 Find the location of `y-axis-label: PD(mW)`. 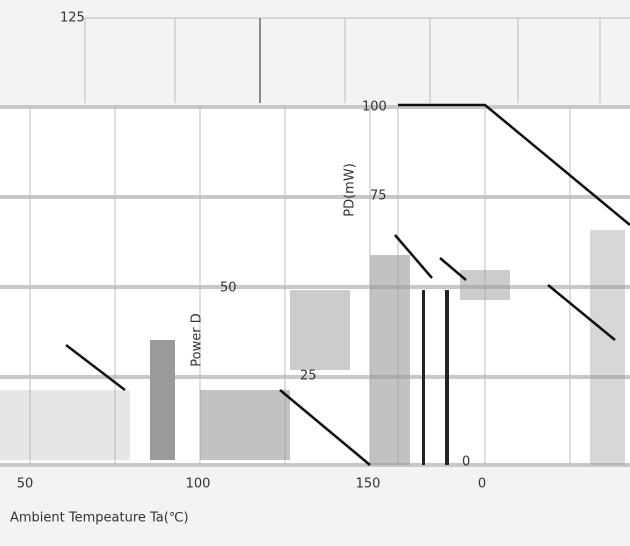

y-axis-label: PD(mW) is located at coordinates (350, 190).